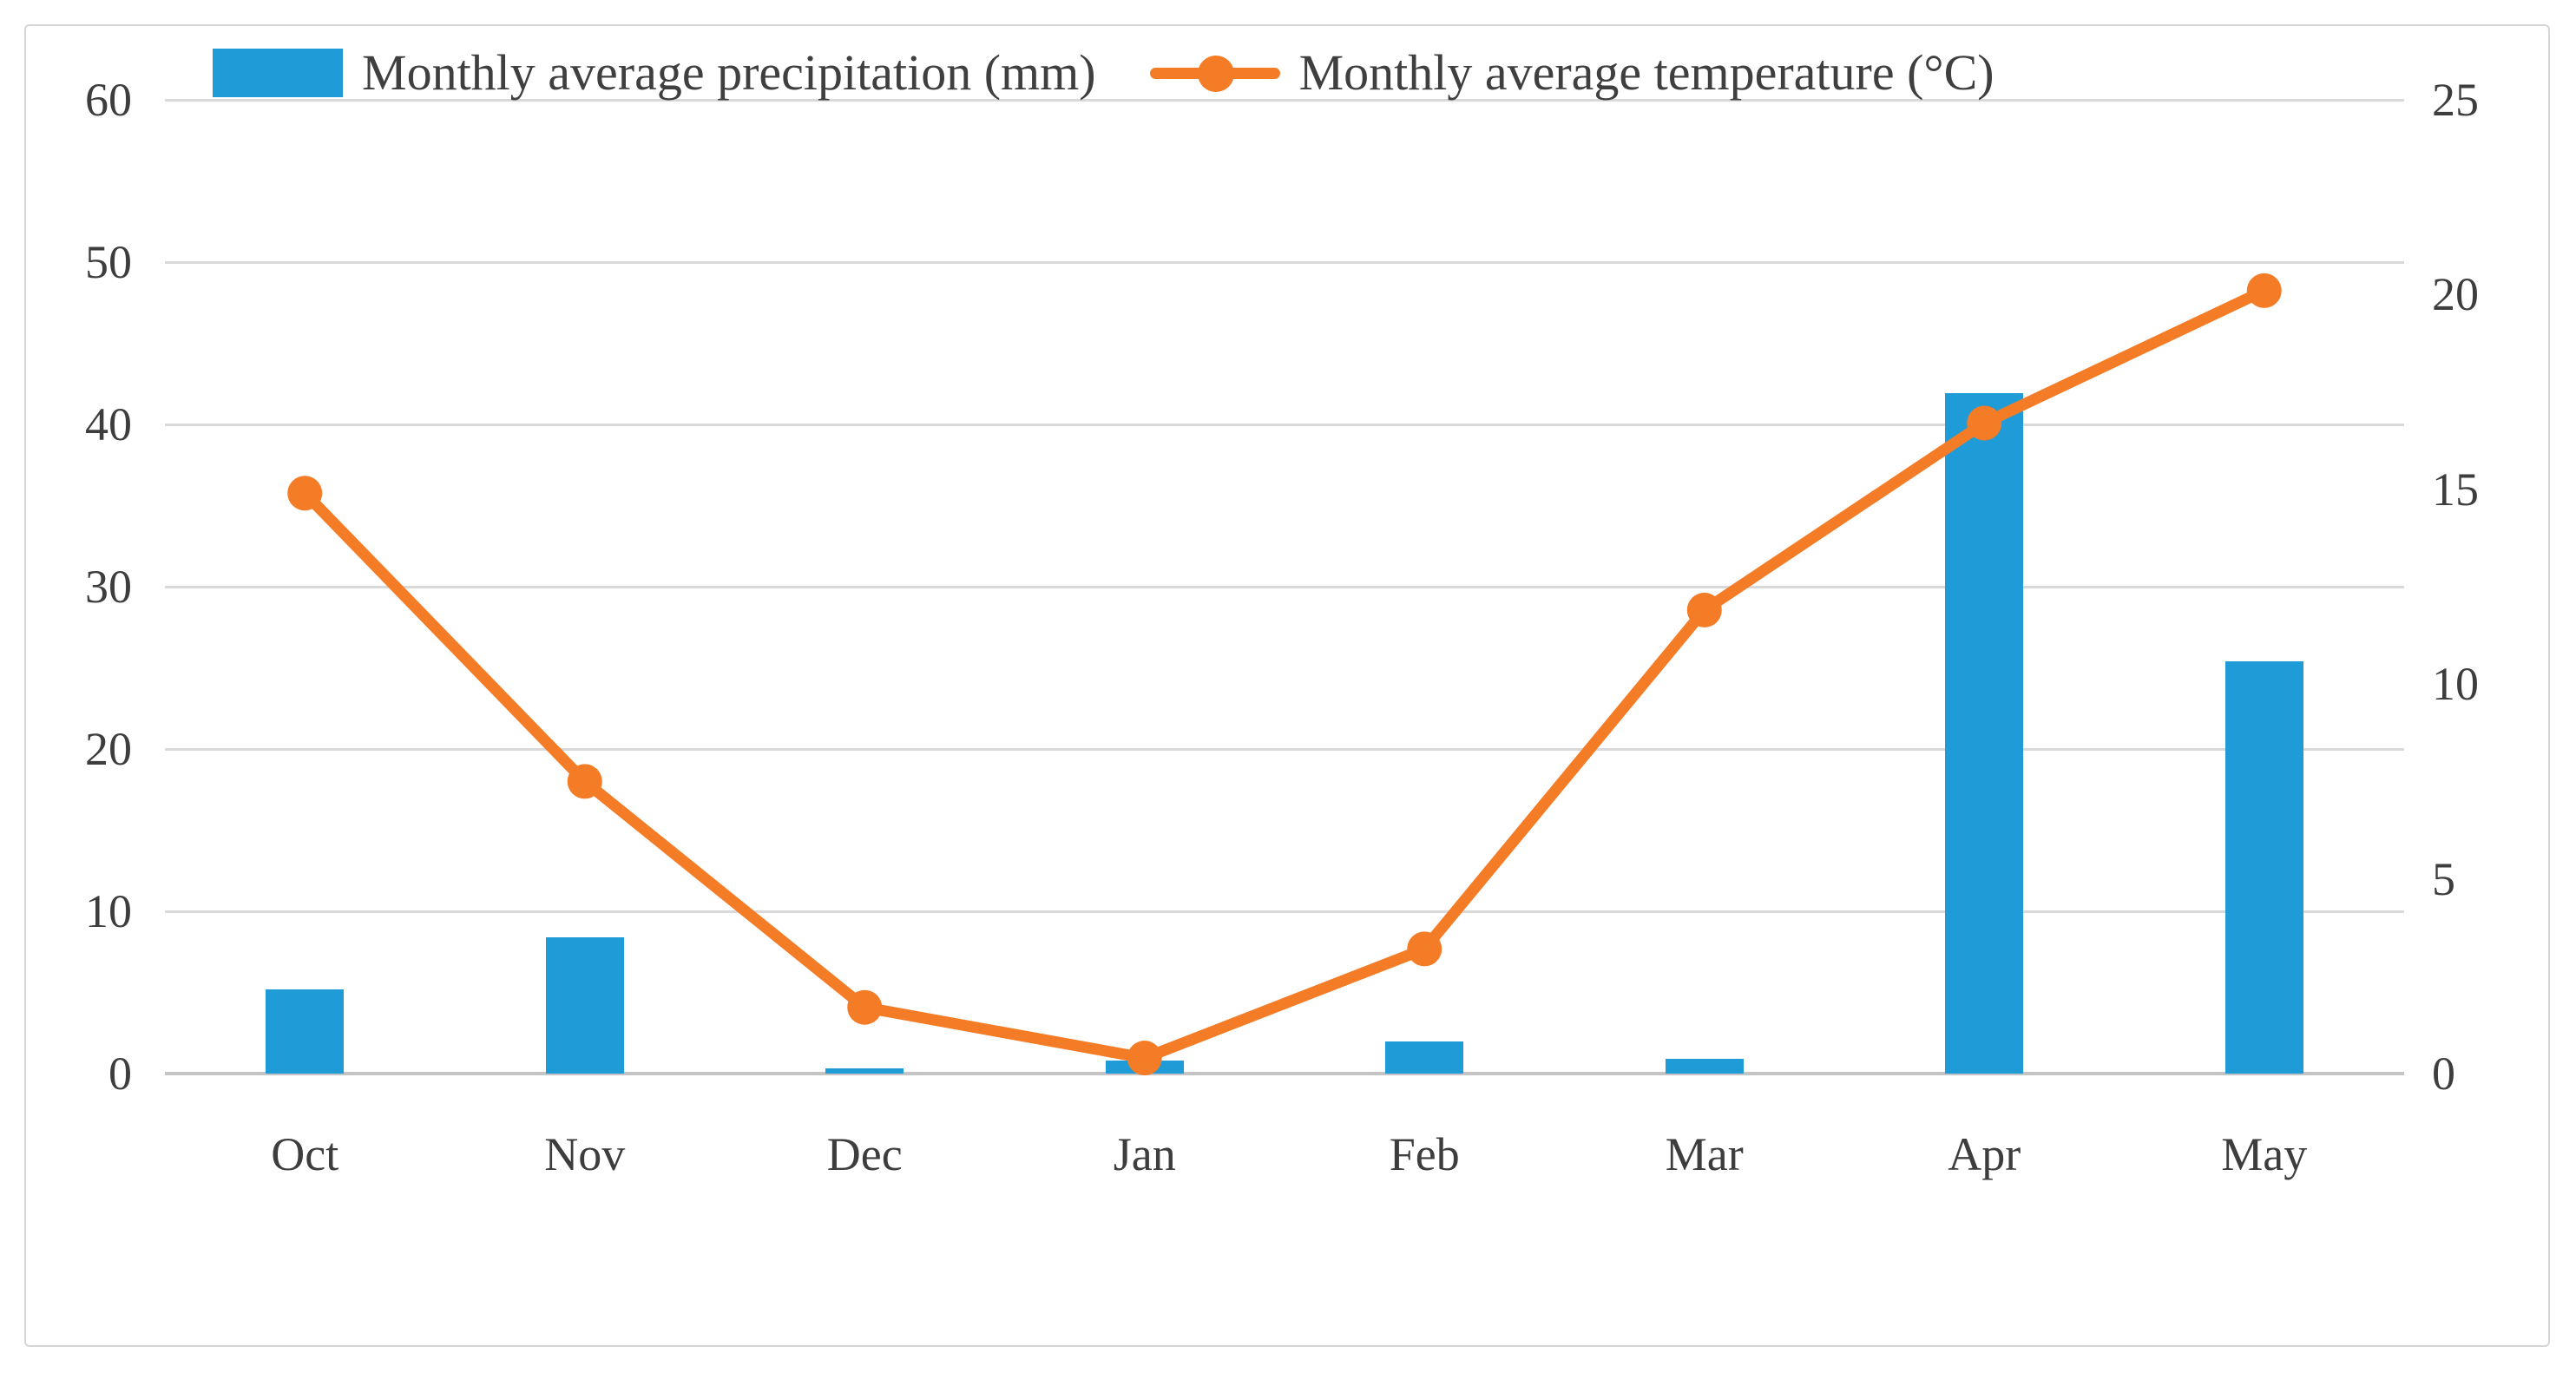 The image size is (2576, 1373). I want to click on x-axis-label-dec: Dec, so click(865, 1154).